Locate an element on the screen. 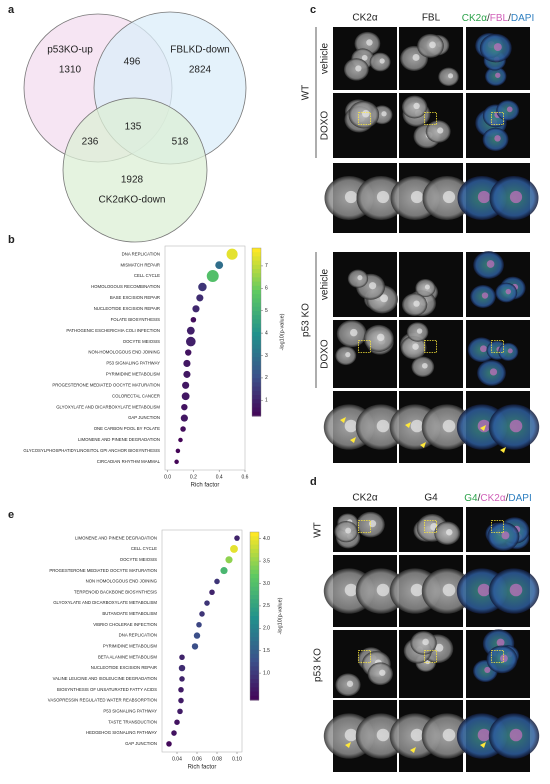 Image resolution: width=550 pixels, height=784 pixels. venn-label: 518 is located at coordinates (180, 142).